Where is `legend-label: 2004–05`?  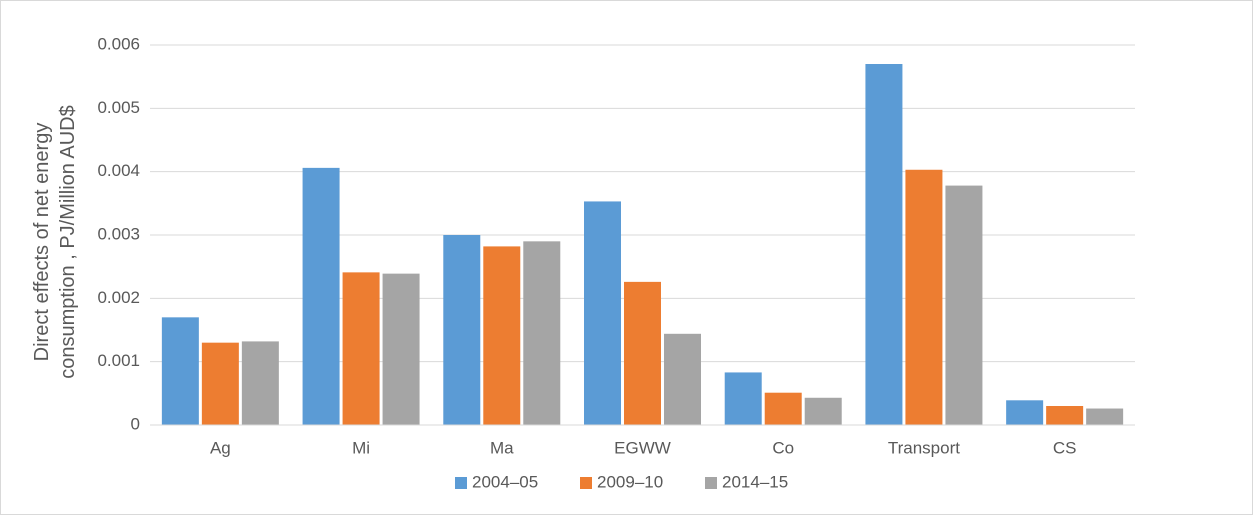
legend-label: 2004–05 is located at coordinates (505, 481).